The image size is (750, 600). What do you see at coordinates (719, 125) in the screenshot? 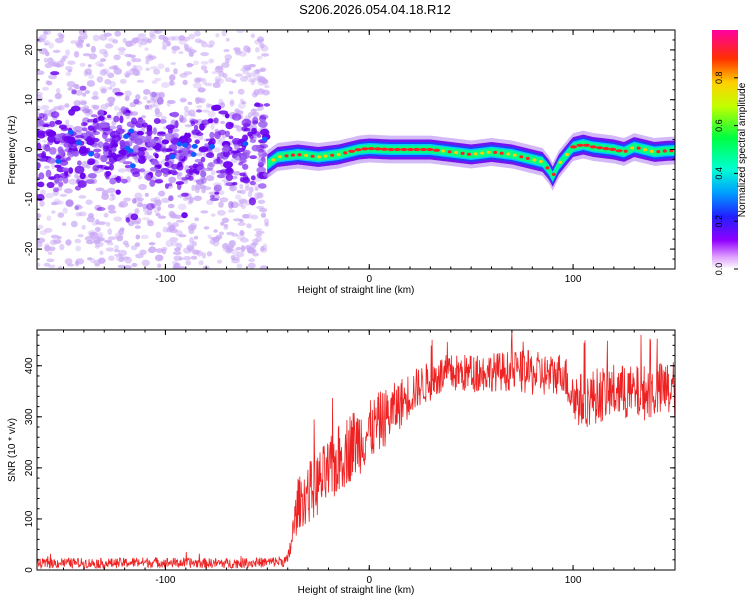
I see `colorbar-tick-label: 0.6` at bounding box center [719, 125].